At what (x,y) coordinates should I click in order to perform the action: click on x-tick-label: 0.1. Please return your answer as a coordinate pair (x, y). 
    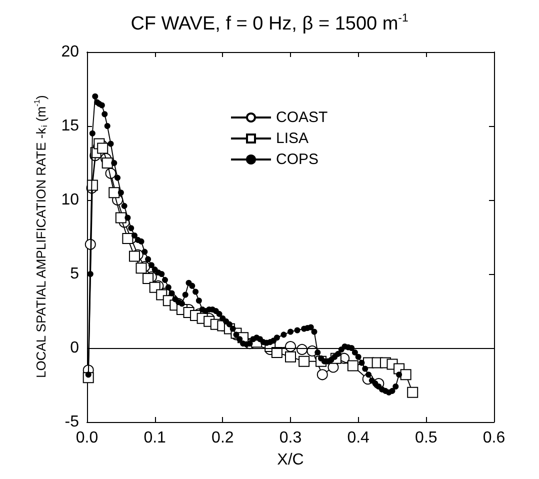
    Looking at the image, I should click on (155, 438).